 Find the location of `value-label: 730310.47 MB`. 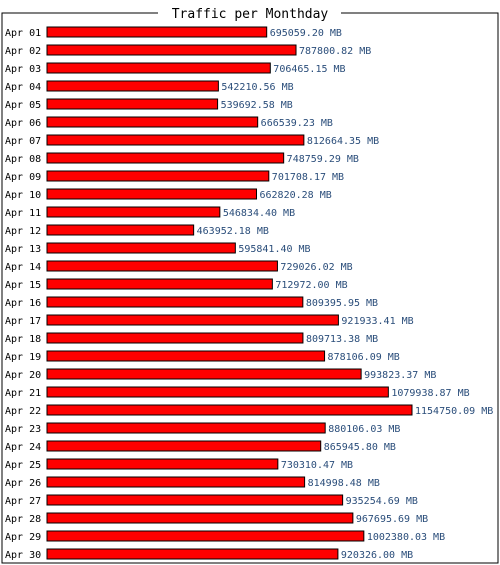

value-label: 730310.47 MB is located at coordinates (317, 465).